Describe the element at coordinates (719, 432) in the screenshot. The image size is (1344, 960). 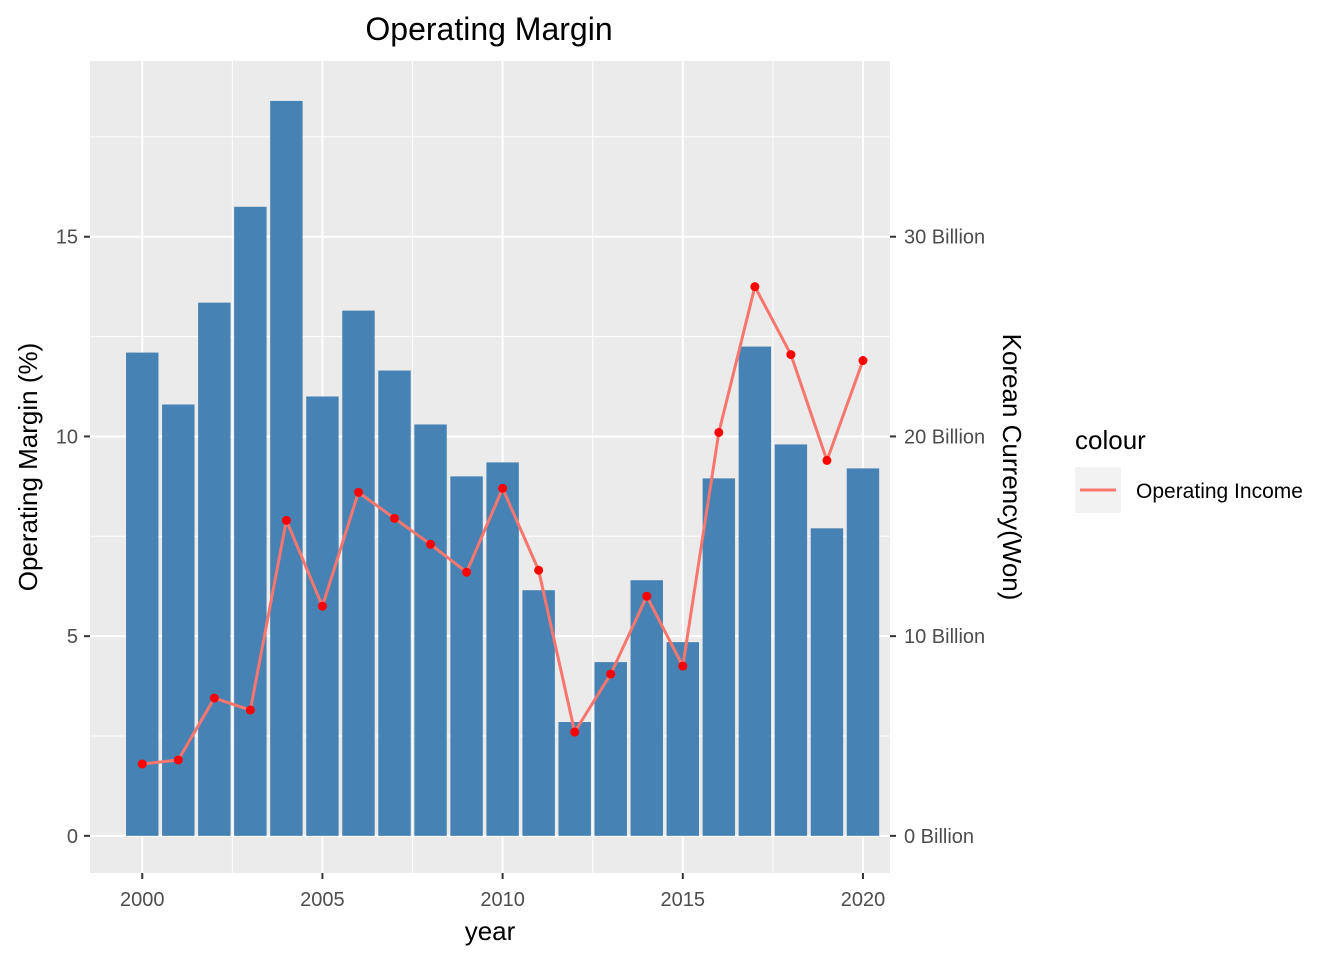
I see `operating-income-point-2016` at that location.